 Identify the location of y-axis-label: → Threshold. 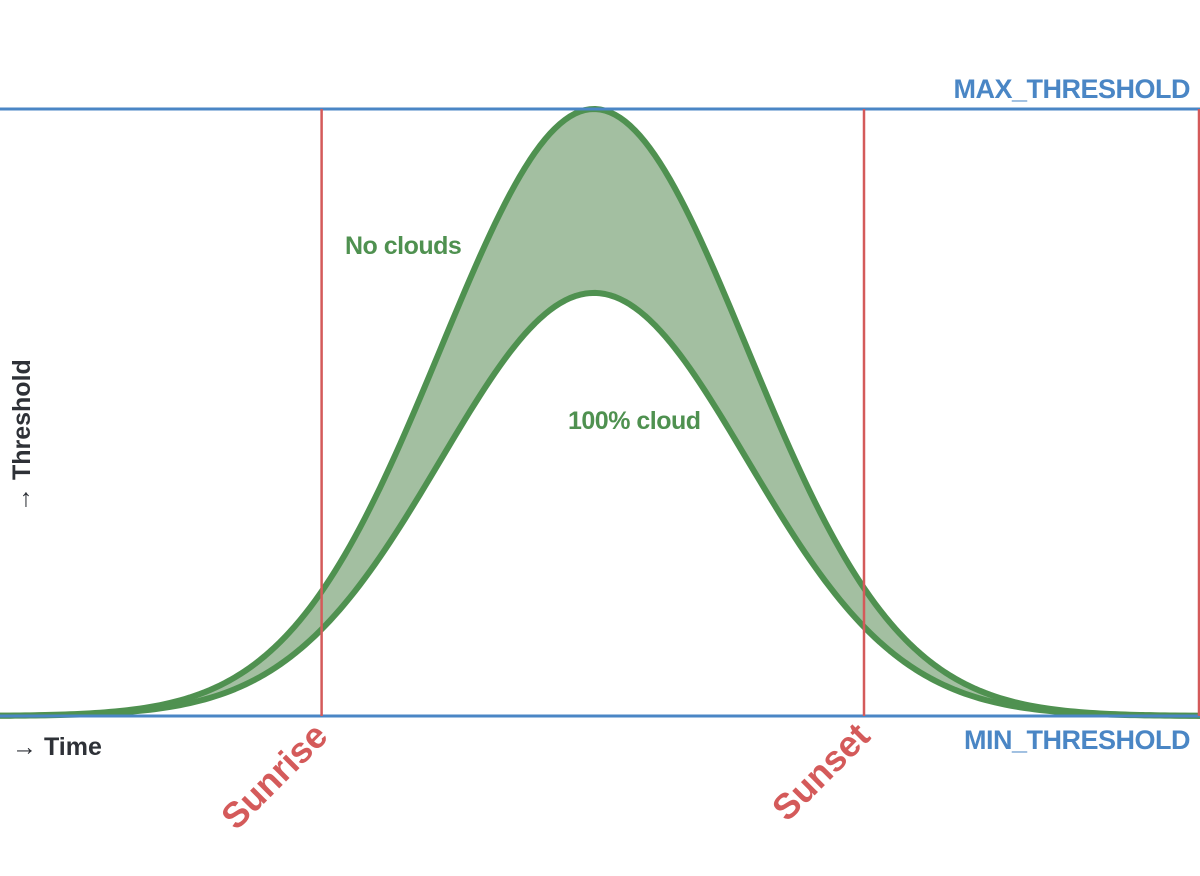
(22, 435).